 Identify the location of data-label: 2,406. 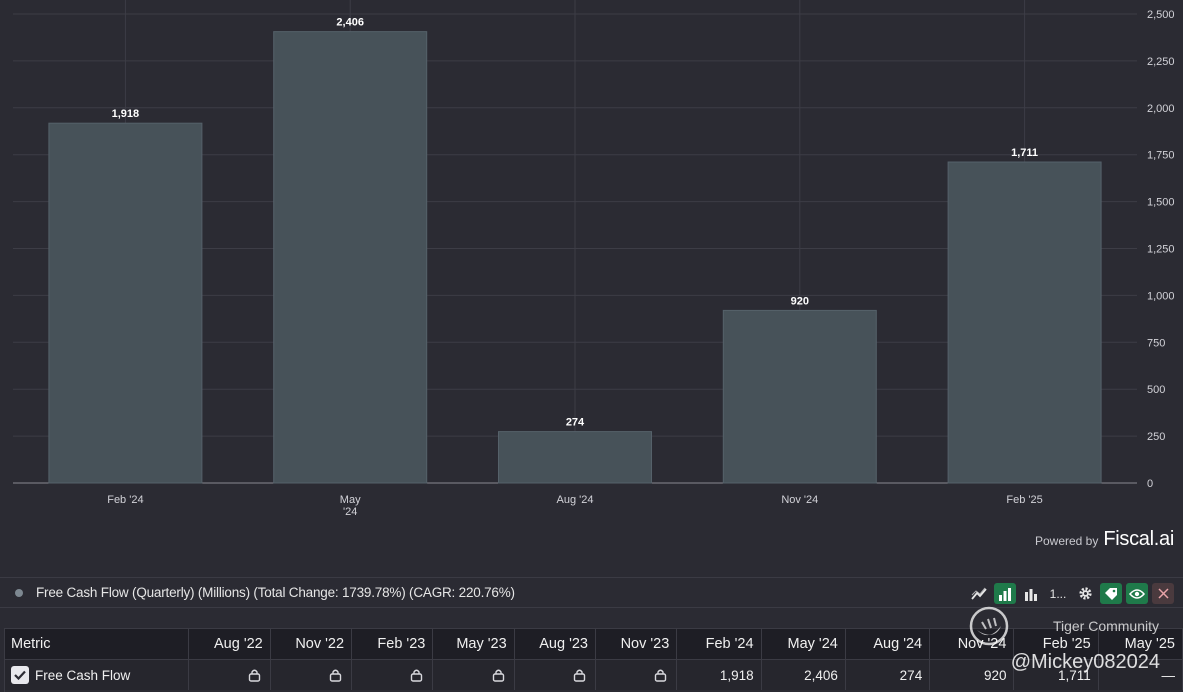
(350, 23).